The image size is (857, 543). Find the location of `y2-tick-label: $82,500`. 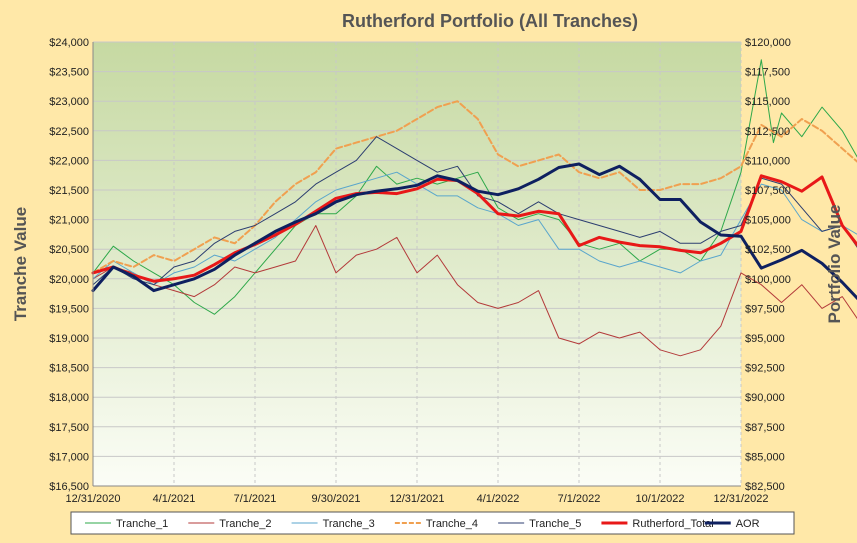

y2-tick-label: $82,500 is located at coordinates (765, 487).